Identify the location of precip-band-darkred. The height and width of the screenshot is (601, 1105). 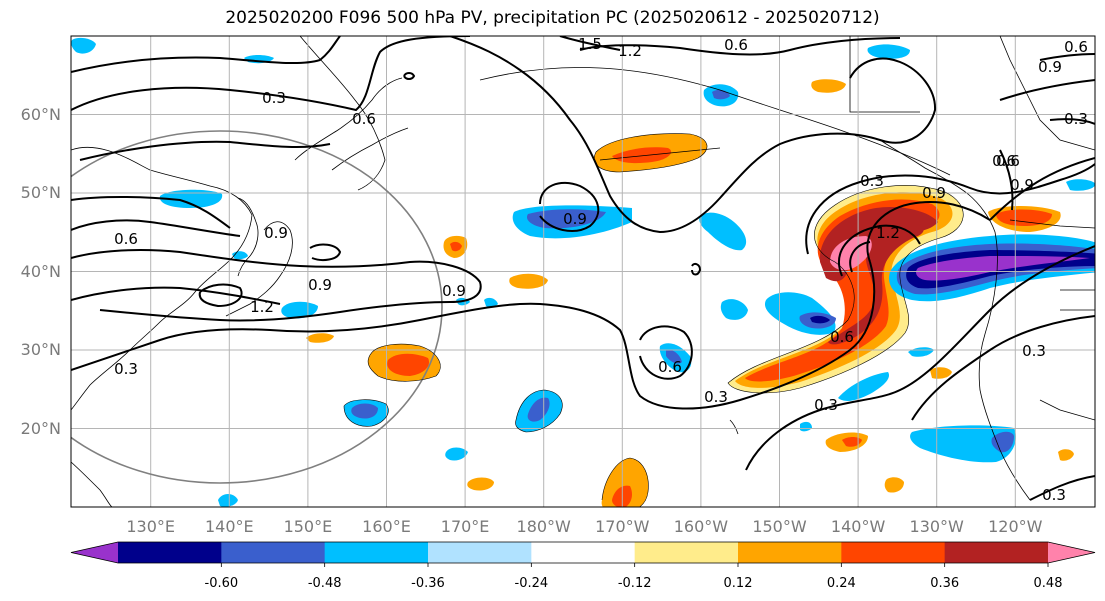
(876, 284).